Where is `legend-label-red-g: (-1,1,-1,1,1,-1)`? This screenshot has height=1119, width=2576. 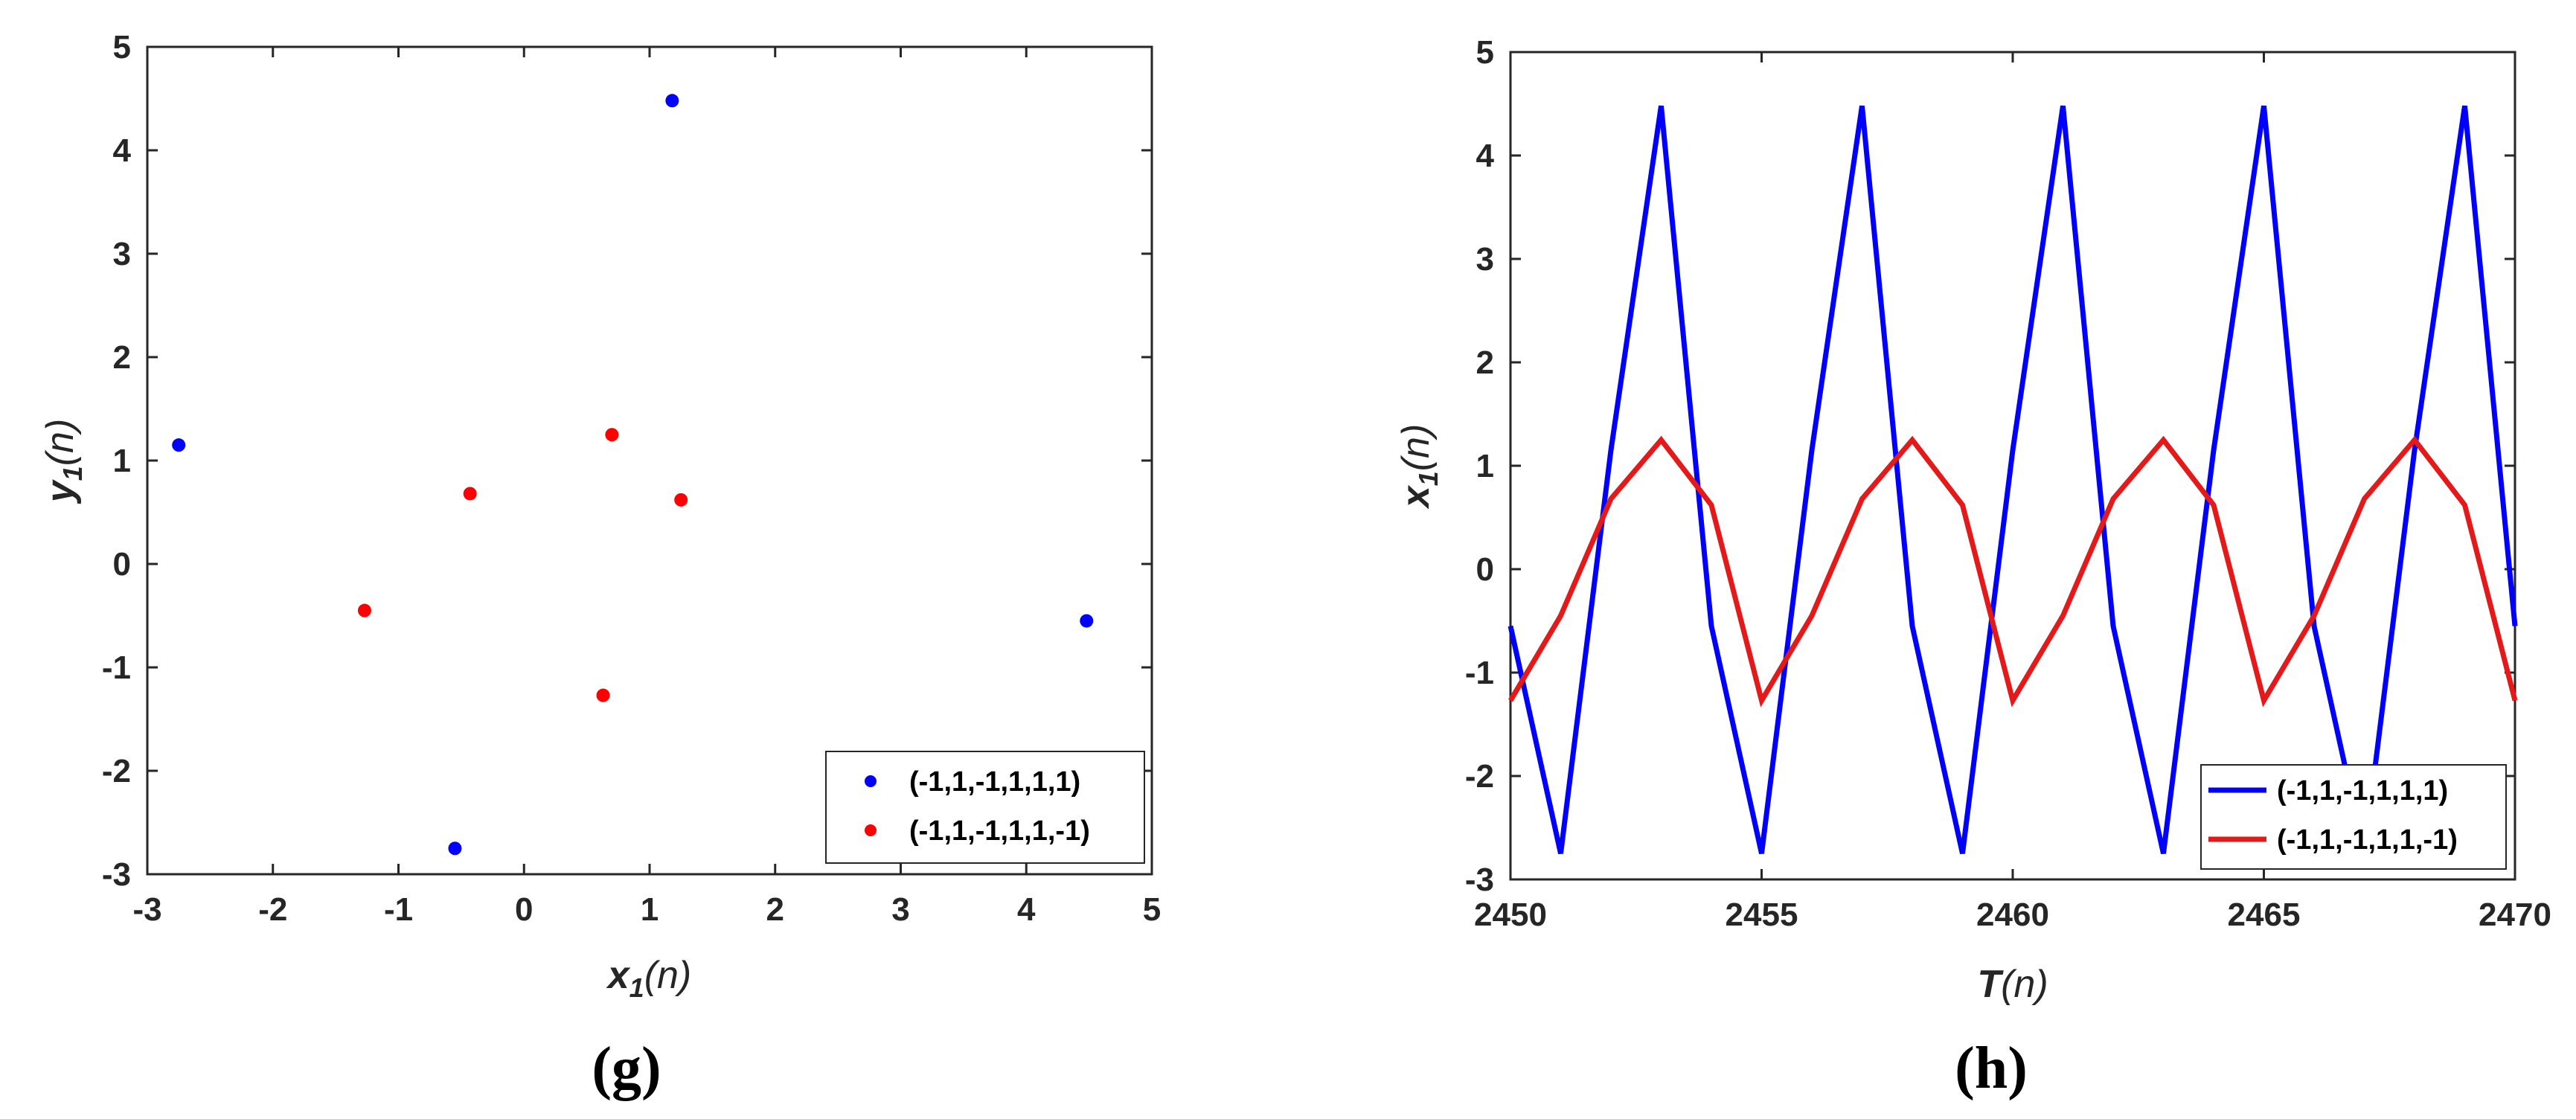
legend-label-red-g: (-1,1,-1,1,1,-1) is located at coordinates (1000, 831).